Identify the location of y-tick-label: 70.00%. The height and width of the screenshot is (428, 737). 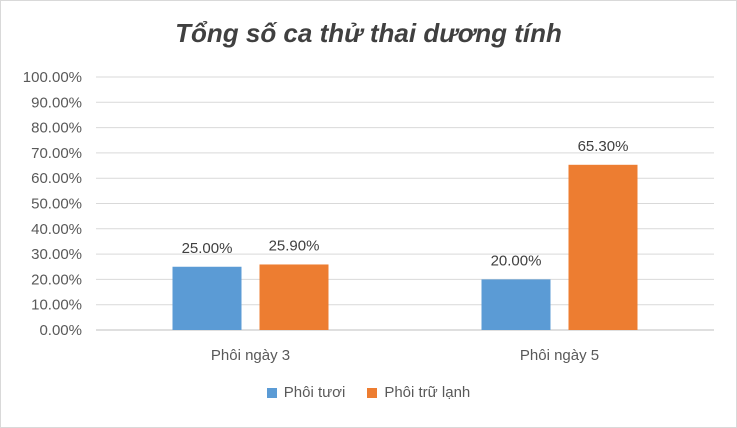
(56, 153).